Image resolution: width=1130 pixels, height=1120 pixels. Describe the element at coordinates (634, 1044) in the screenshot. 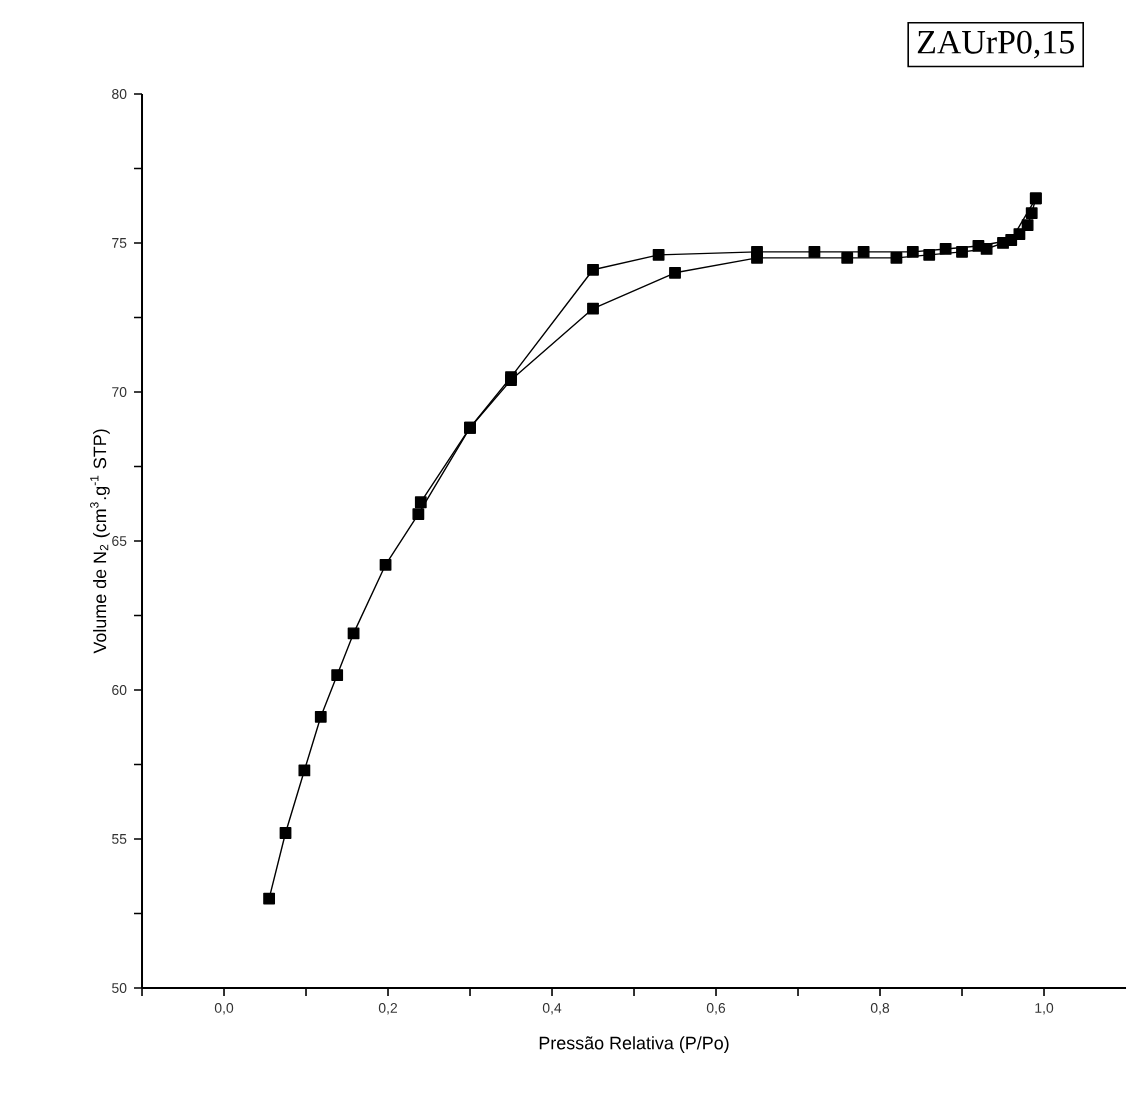

I see `x-axis-title: Pressão Relativa (P/Po)` at that location.